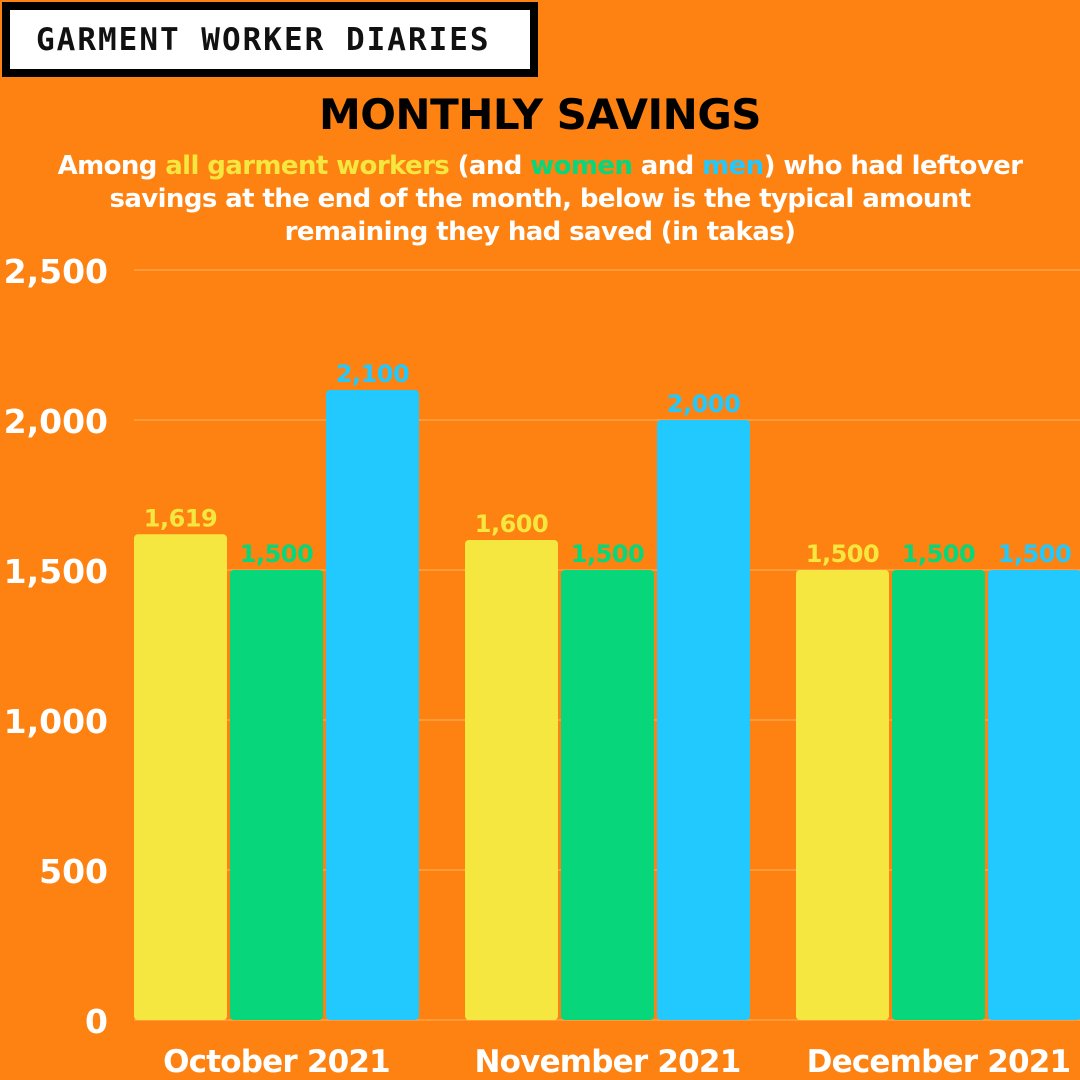 This screenshot has width=1080, height=1080. Describe the element at coordinates (263, 39) in the screenshot. I see `brand-label: GARMENT WORKER DIARIES` at that location.